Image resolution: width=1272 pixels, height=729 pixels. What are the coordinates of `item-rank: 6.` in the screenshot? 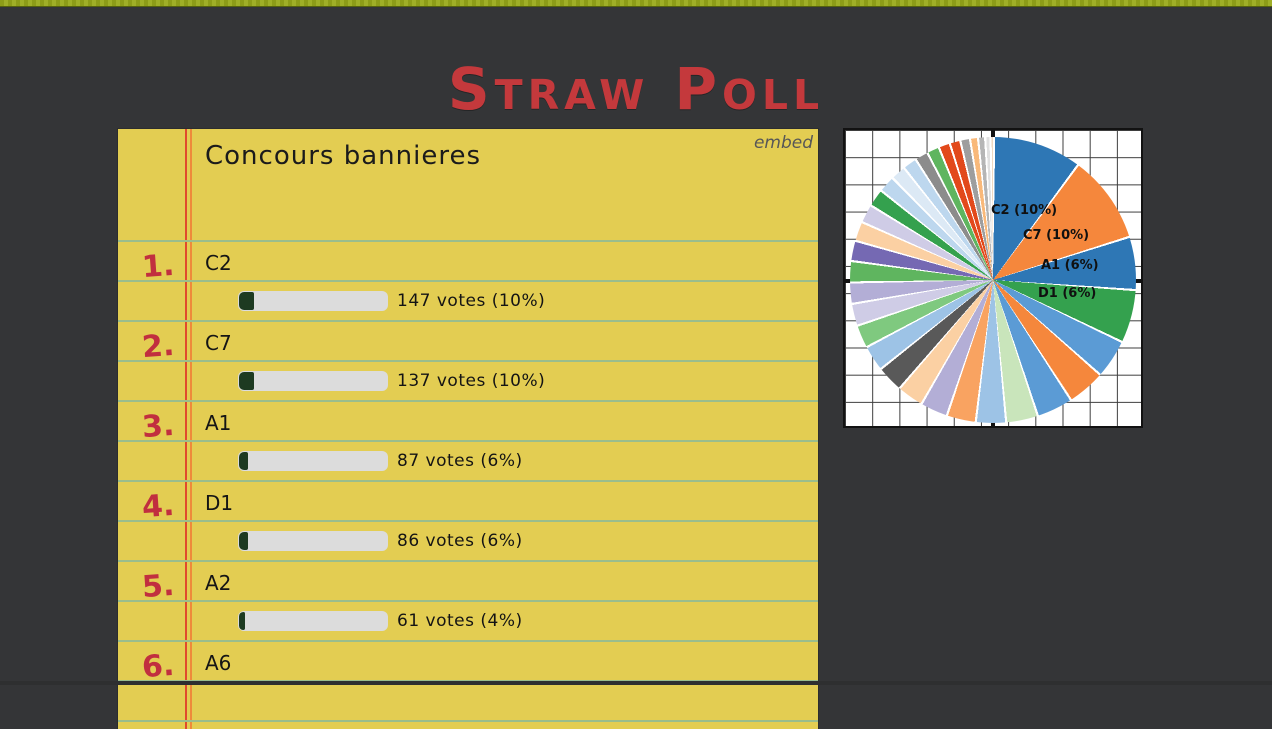 It's located at (158, 666).